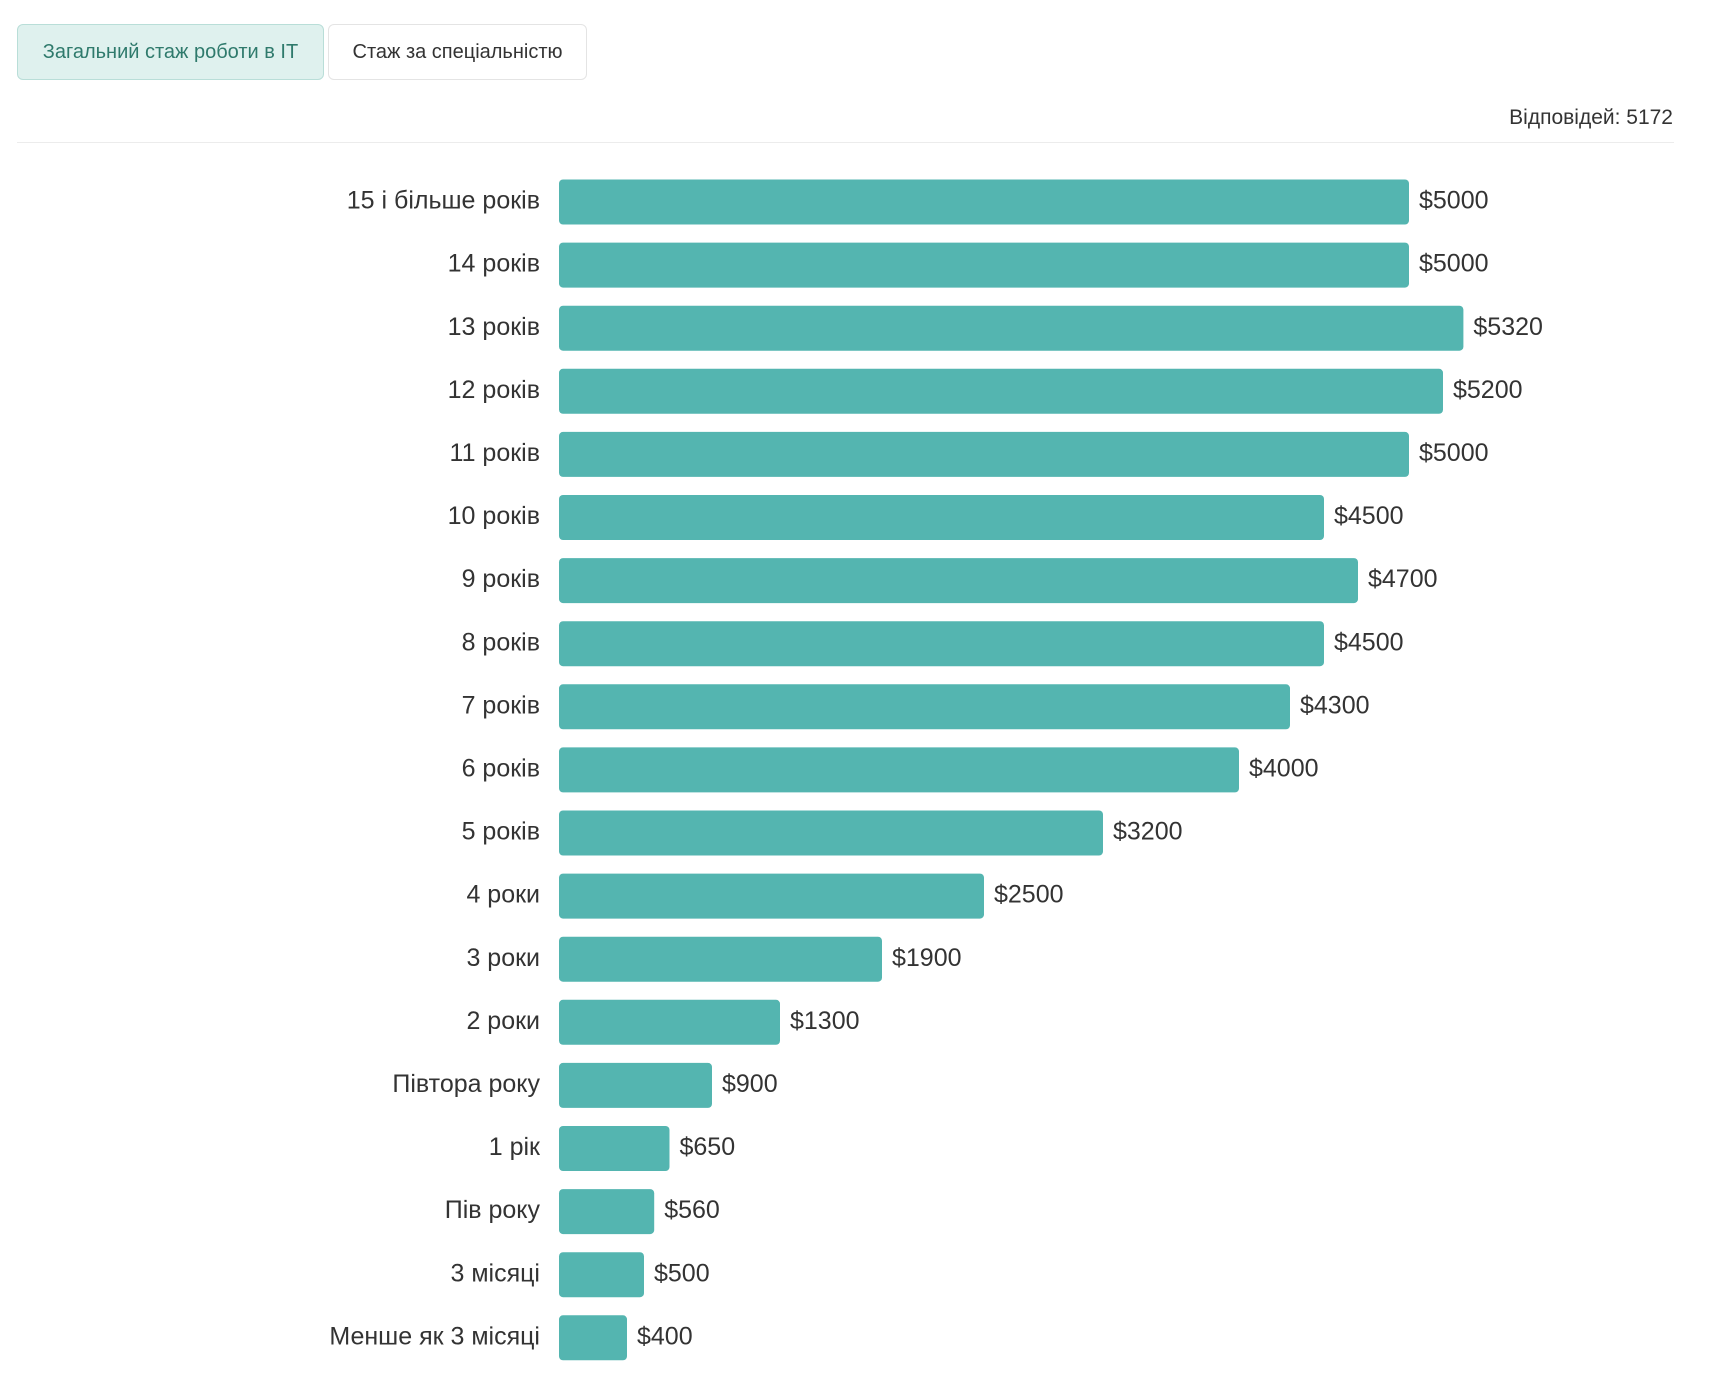 This screenshot has width=1714, height=1376. What do you see at coordinates (501, 705) in the screenshot?
I see `category-label: 7 років` at bounding box center [501, 705].